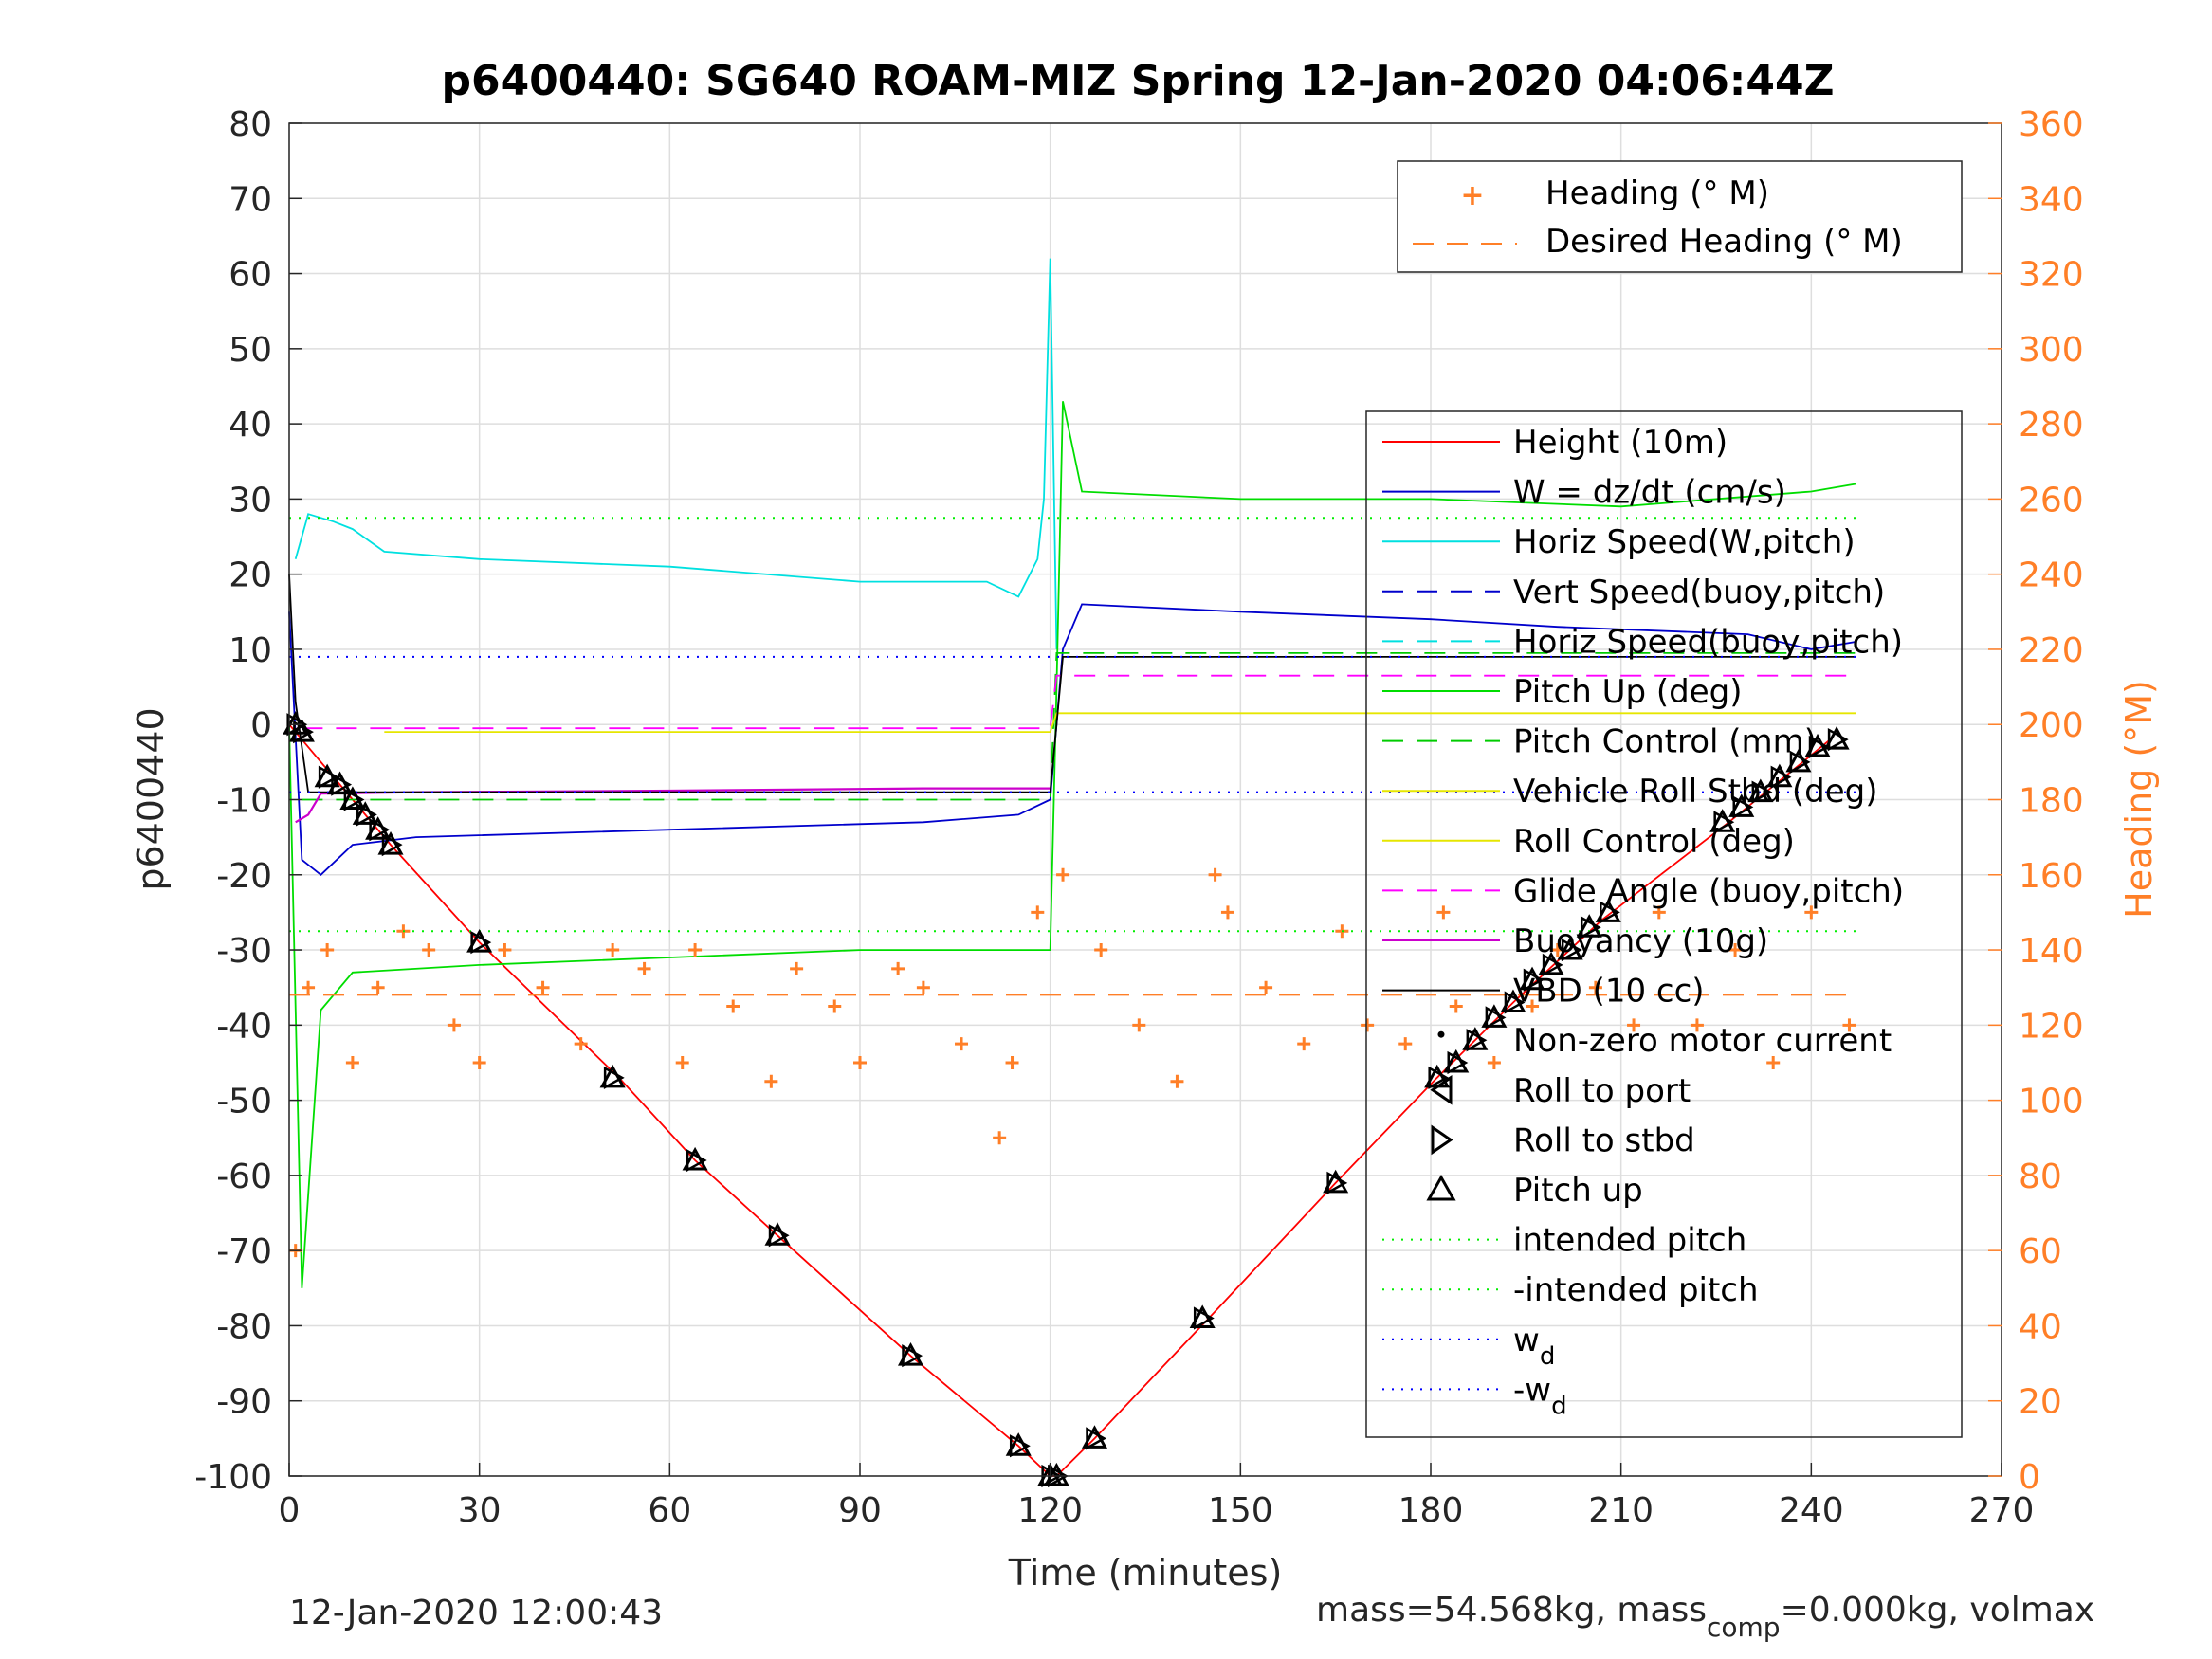 The image size is (2212, 1659). What do you see at coordinates (1441, 1089) in the screenshot?
I see `legend-swatch` at bounding box center [1441, 1089].